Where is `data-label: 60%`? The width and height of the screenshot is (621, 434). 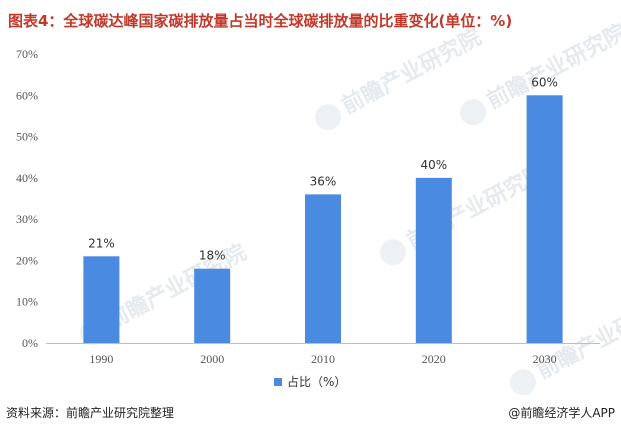 data-label: 60% is located at coordinates (544, 82).